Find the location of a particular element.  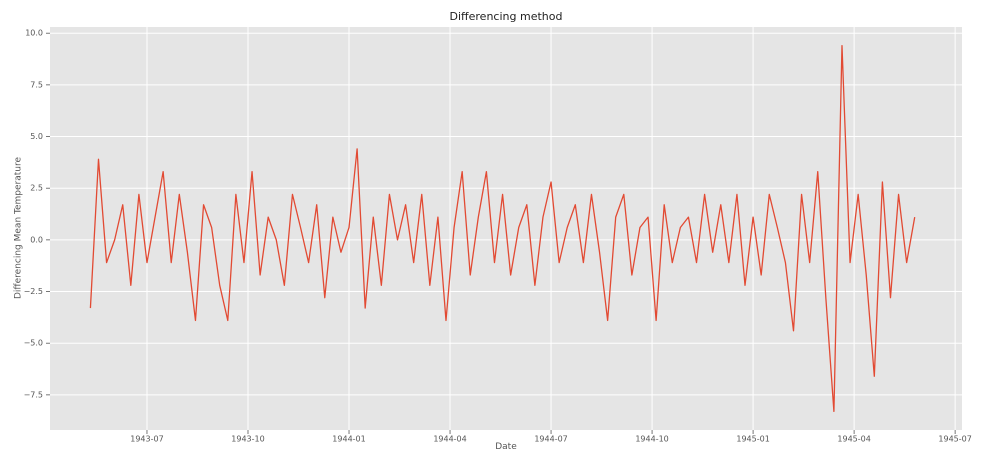

y-tick-label: 5.0 is located at coordinates (36, 136).